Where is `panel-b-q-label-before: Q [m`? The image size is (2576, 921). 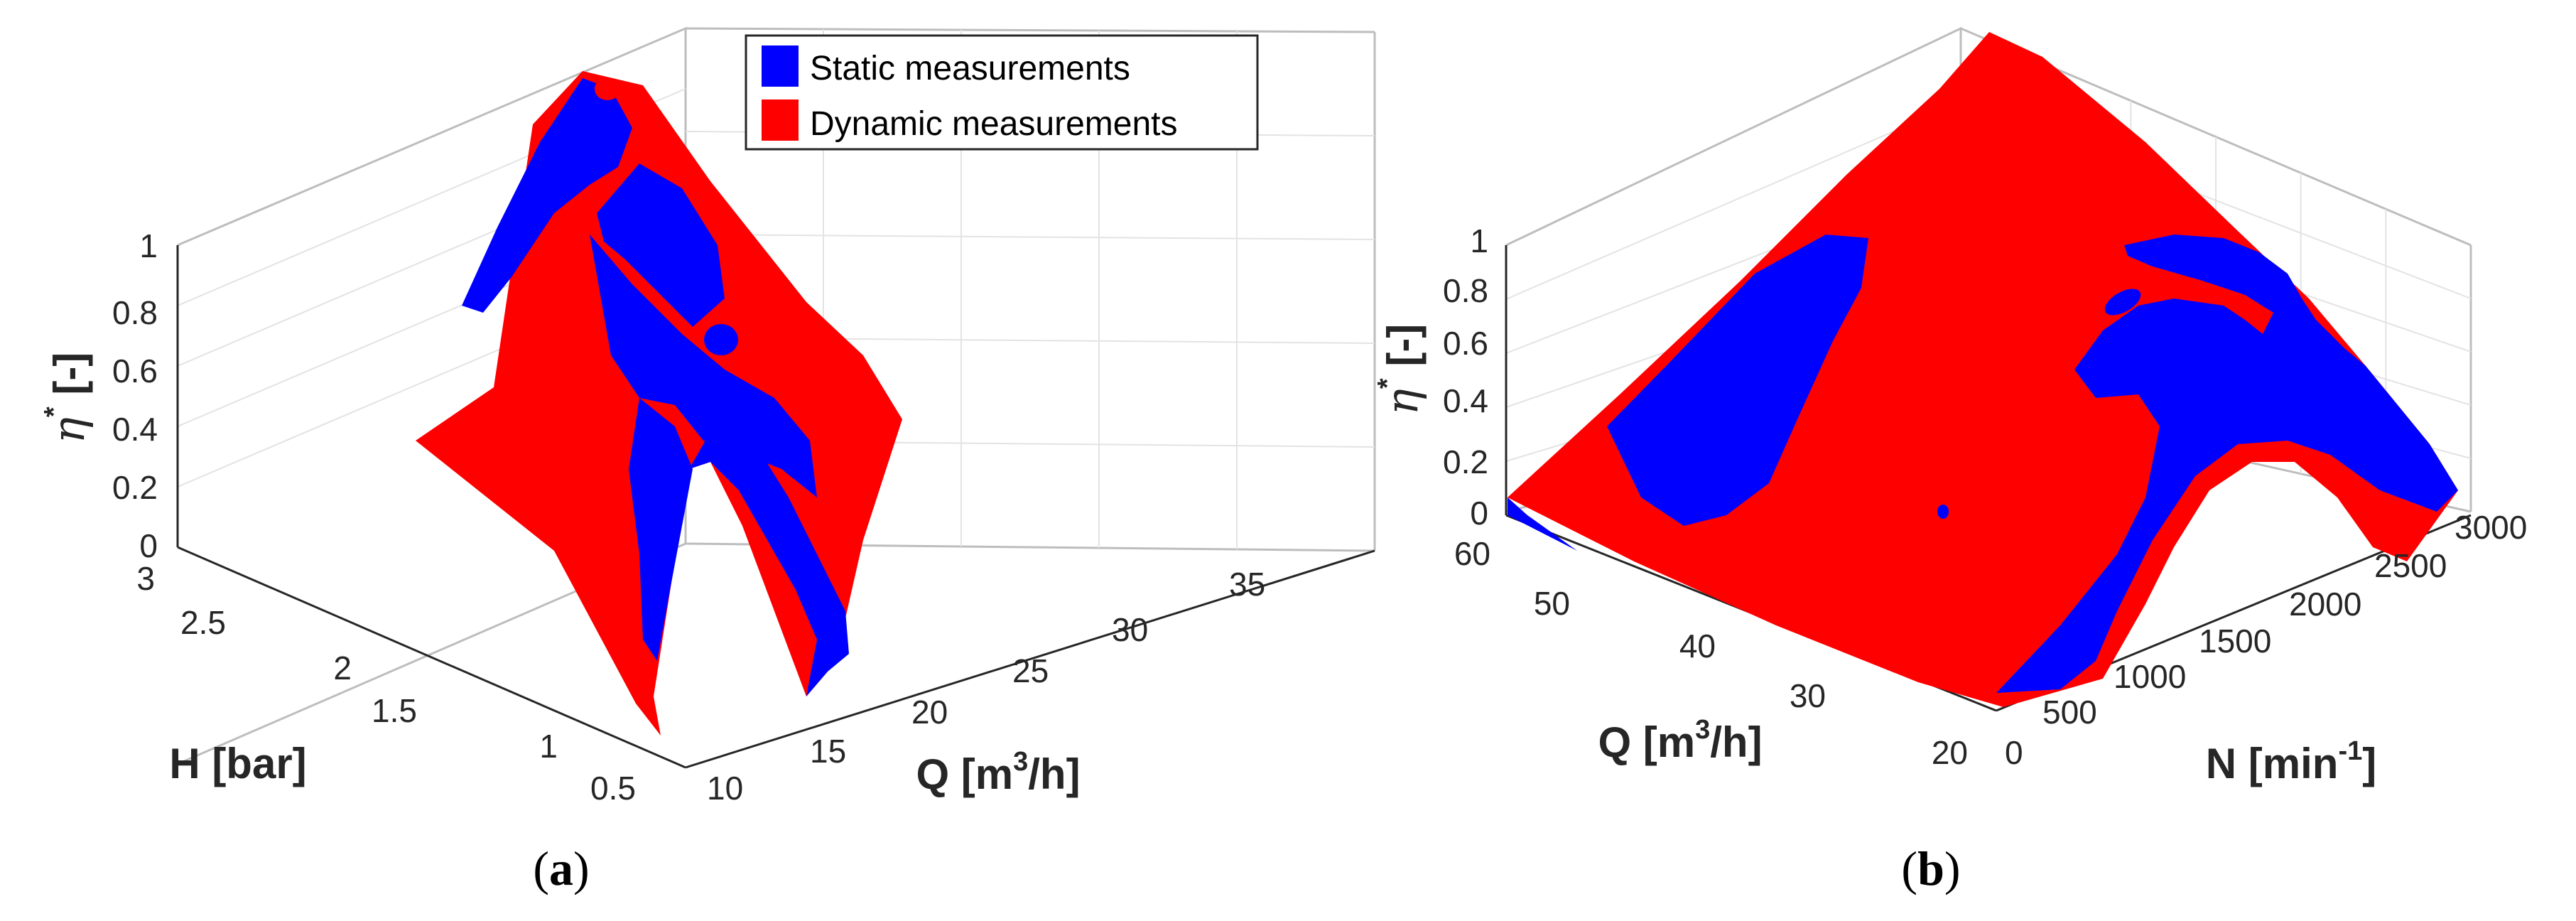 panel-b-q-label-before: Q [m is located at coordinates (1646, 742).